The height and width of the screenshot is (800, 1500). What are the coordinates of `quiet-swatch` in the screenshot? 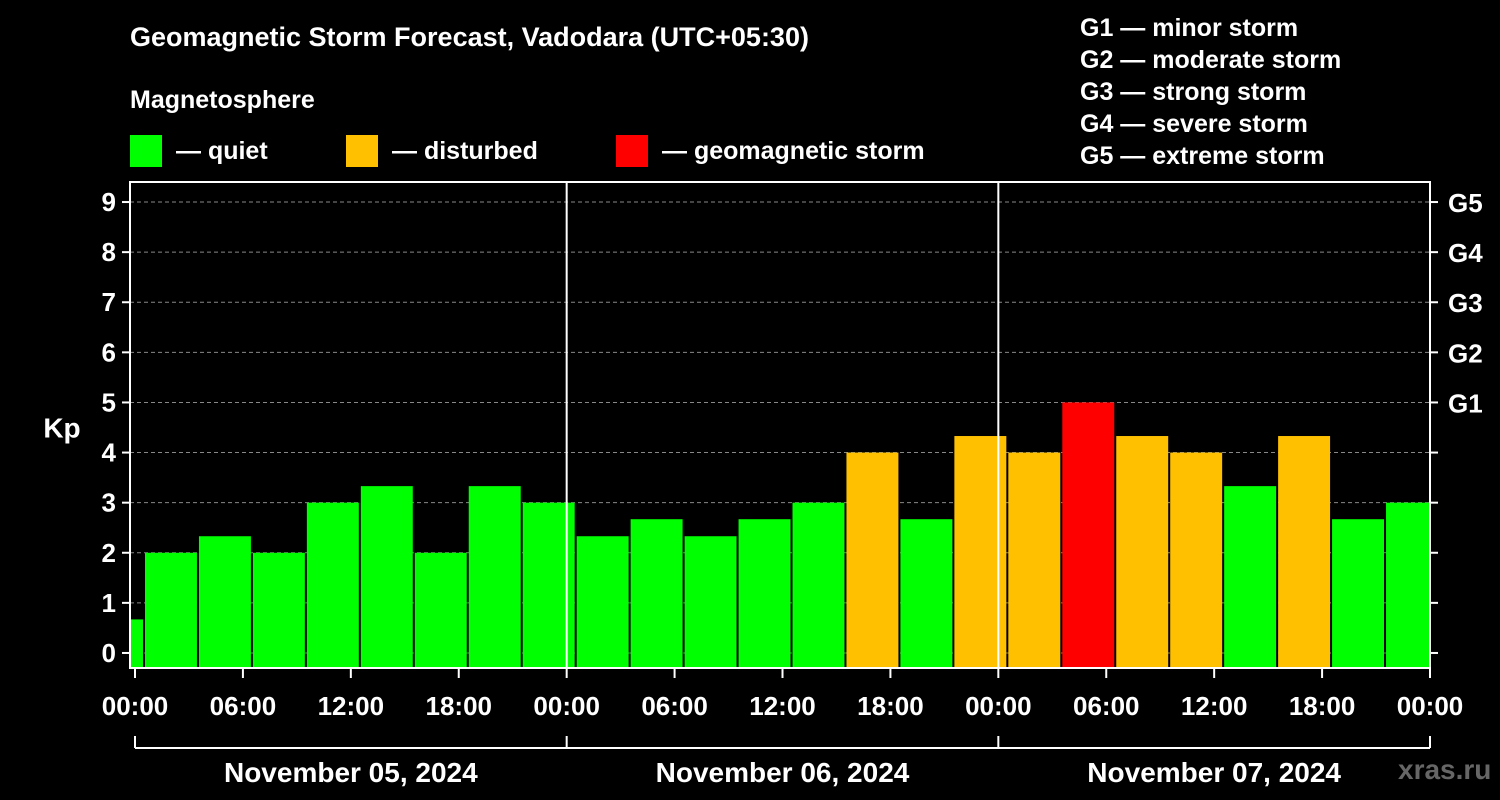 It's located at (146, 151).